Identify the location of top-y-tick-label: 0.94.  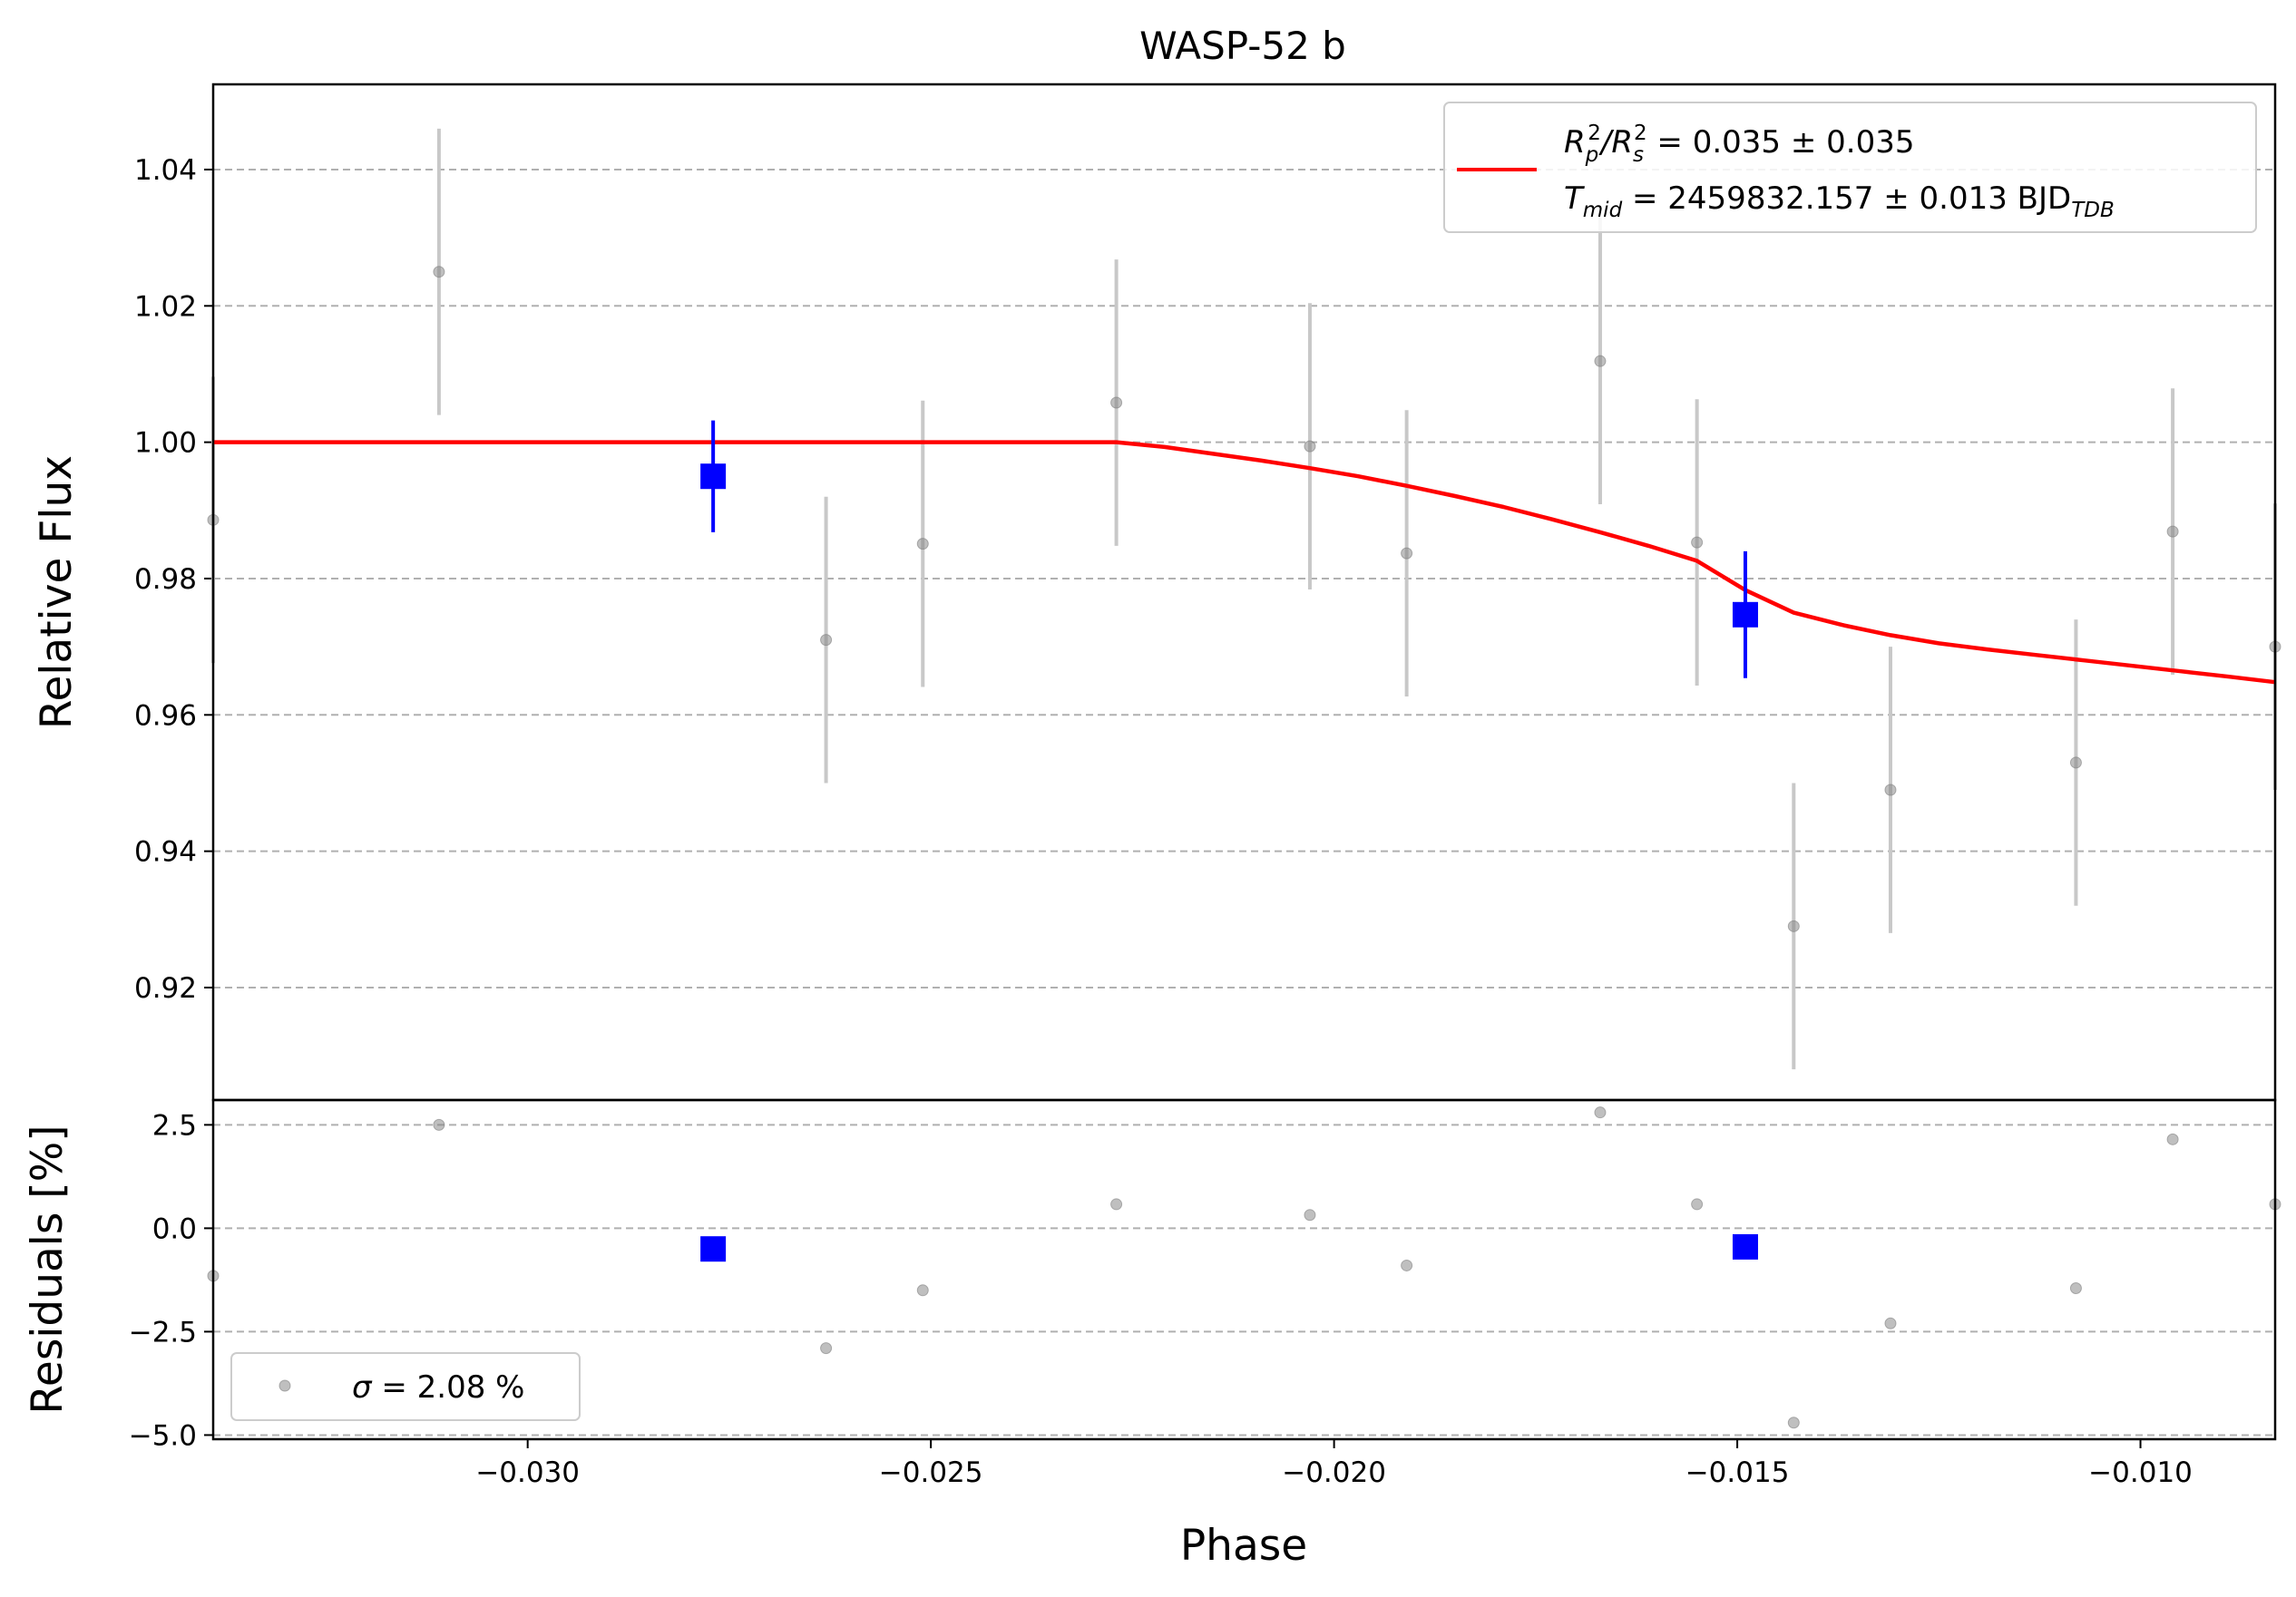
(165, 852).